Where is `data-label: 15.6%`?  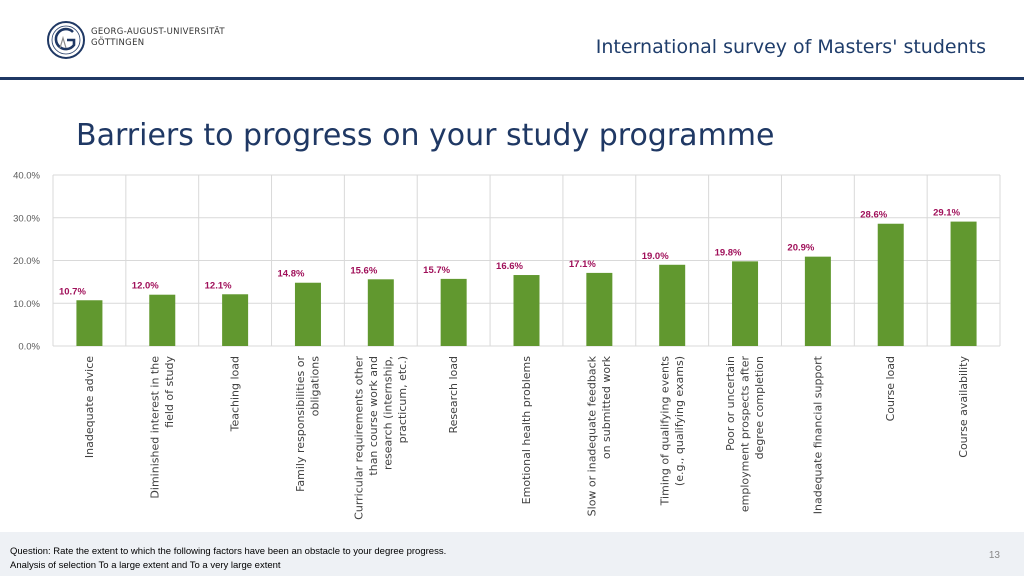
data-label: 15.6% is located at coordinates (363, 270).